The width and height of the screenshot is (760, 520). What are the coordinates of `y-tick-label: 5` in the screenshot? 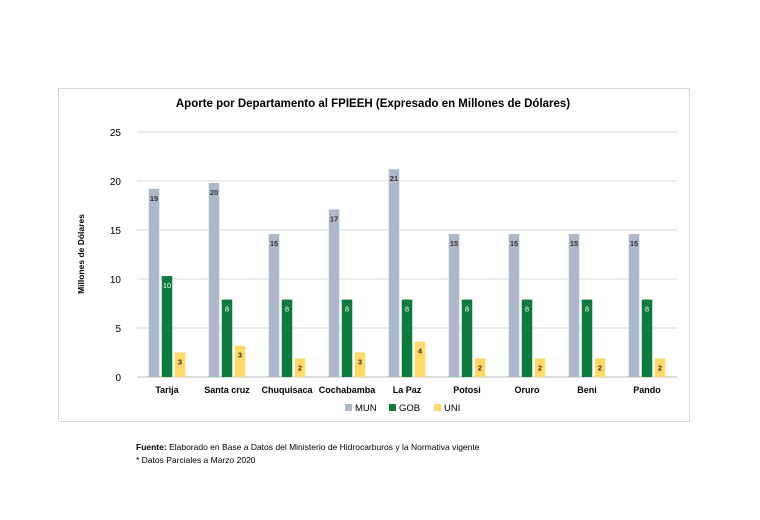 It's located at (118, 329).